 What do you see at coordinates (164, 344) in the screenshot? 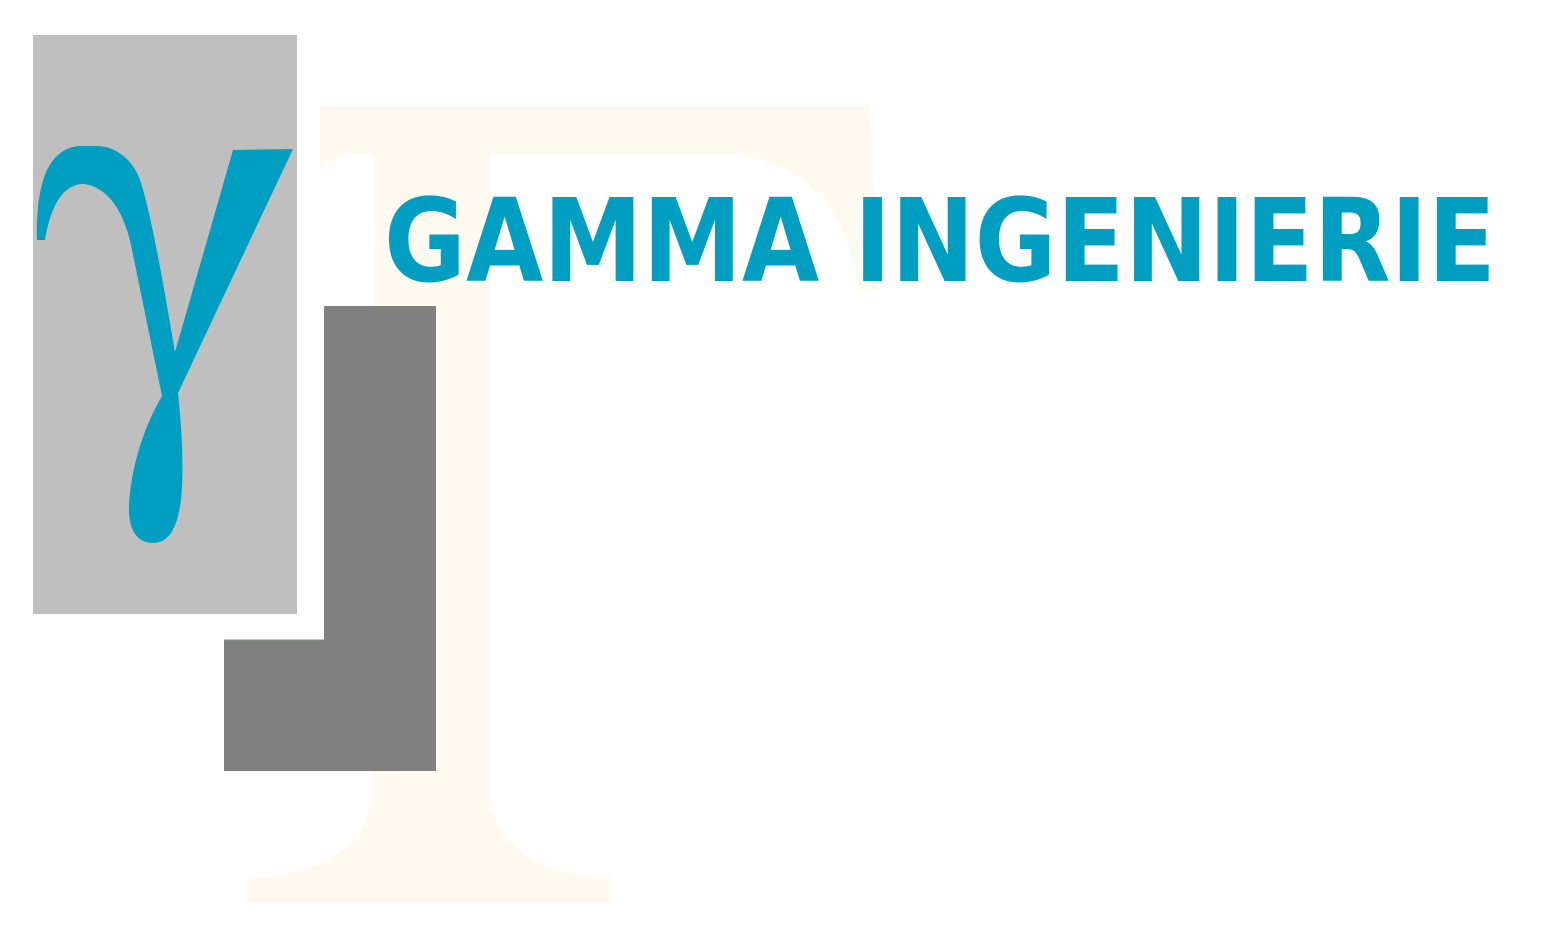
I see `gamma-icon` at bounding box center [164, 344].